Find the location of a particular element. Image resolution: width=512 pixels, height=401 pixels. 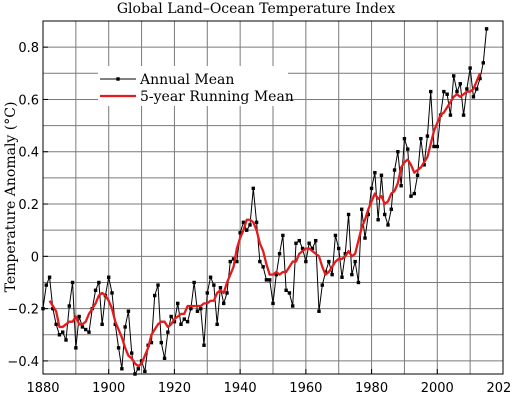

x-tick-label: 1880 is located at coordinates (42, 388).